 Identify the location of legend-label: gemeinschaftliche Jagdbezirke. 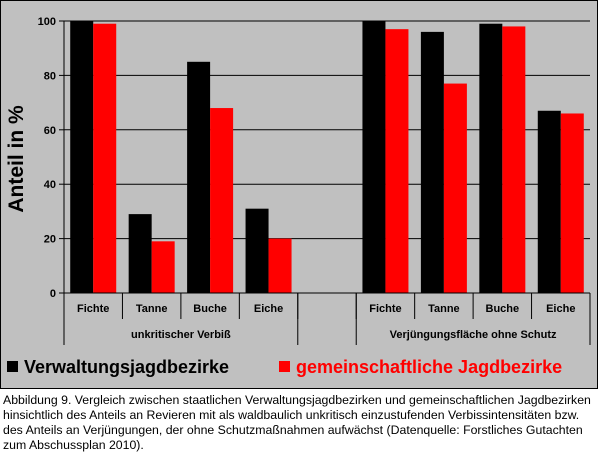
(429, 367).